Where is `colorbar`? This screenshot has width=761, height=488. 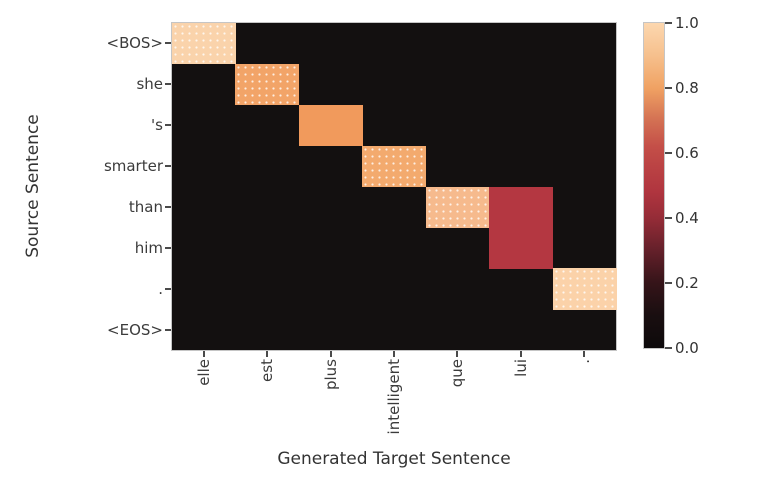 colorbar is located at coordinates (654, 185).